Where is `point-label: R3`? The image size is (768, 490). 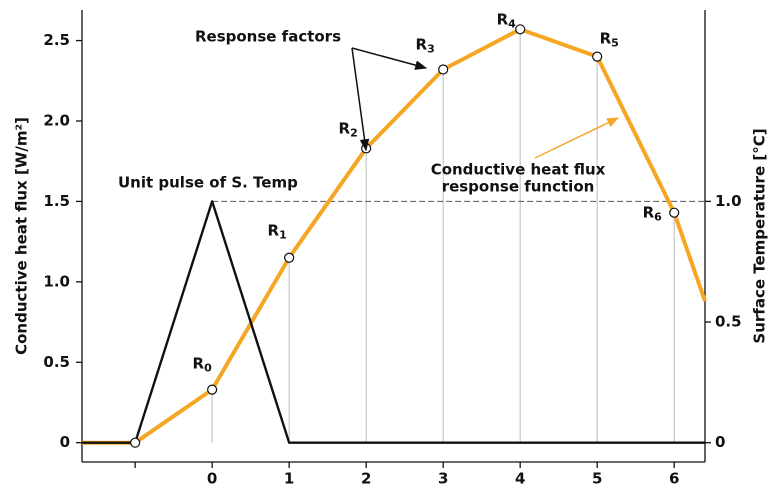 point-label: R3 is located at coordinates (425, 45).